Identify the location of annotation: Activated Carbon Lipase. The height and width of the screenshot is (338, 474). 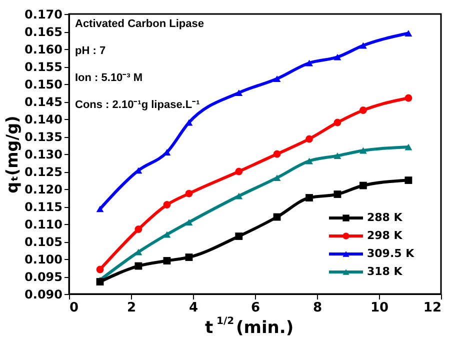
(139, 24).